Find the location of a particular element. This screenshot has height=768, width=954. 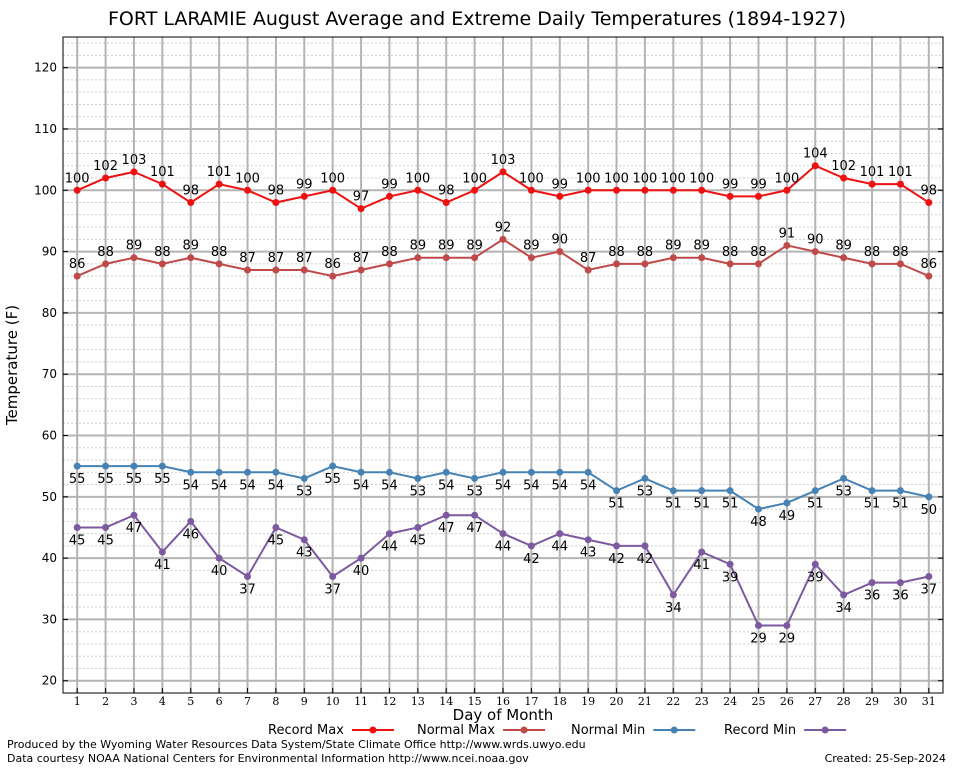

data-label: 43 is located at coordinates (304, 553).